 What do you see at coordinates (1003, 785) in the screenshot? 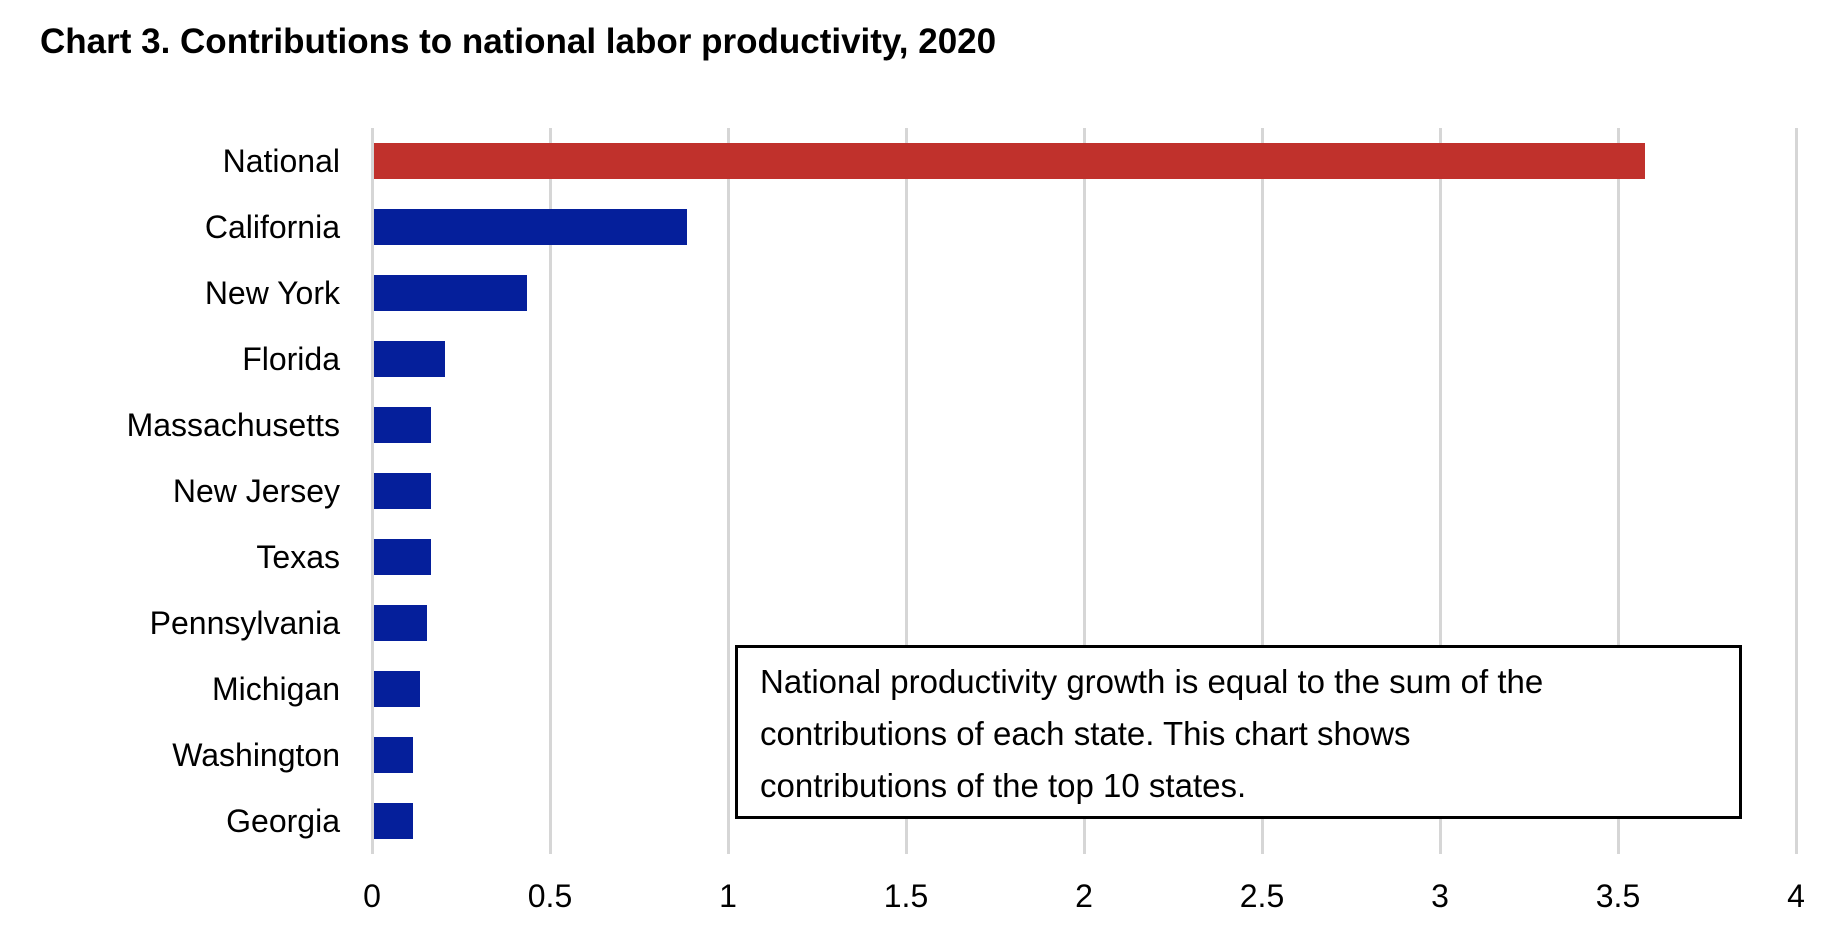
I see `annotation-line-3: contributions of the top 10 states.` at bounding box center [1003, 785].